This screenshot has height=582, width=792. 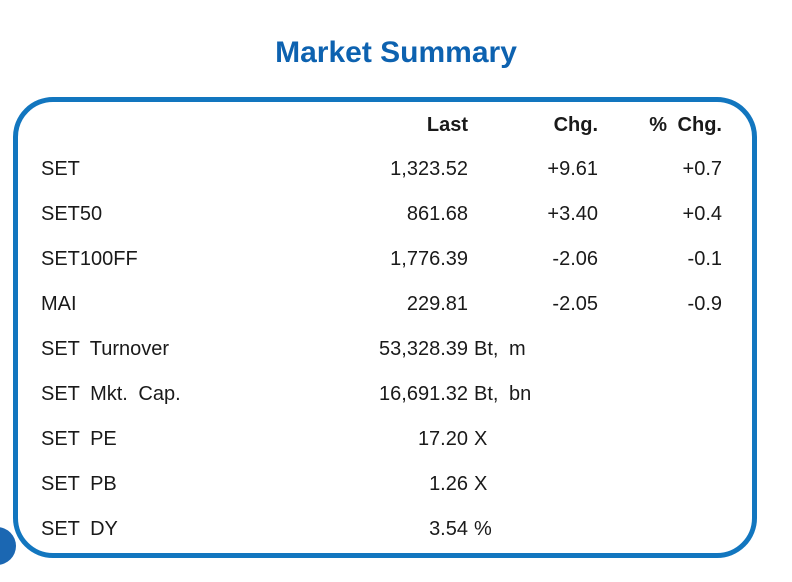 I want to click on decorative-circle, so click(x=8, y=546).